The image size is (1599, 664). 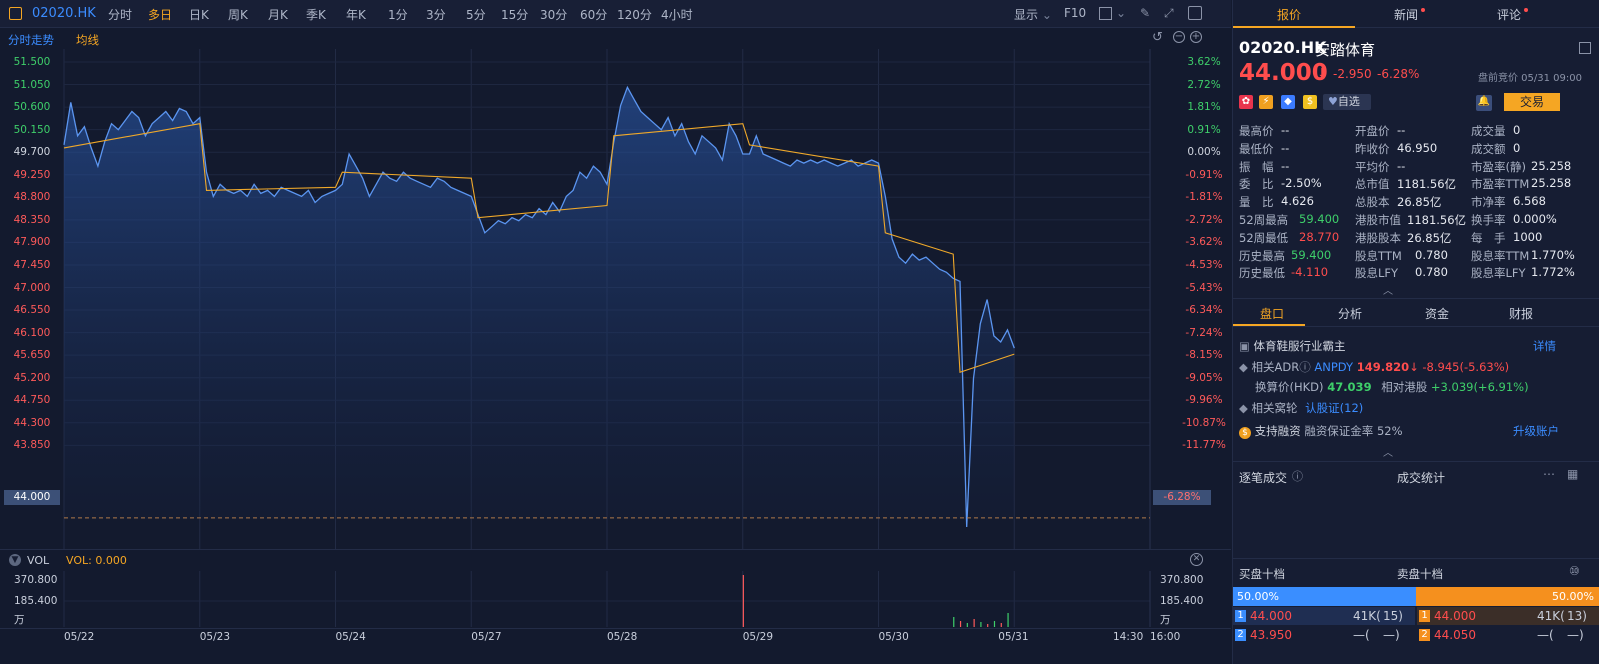 What do you see at coordinates (1528, 236) in the screenshot?
I see `stat-value: 1000` at bounding box center [1528, 236].